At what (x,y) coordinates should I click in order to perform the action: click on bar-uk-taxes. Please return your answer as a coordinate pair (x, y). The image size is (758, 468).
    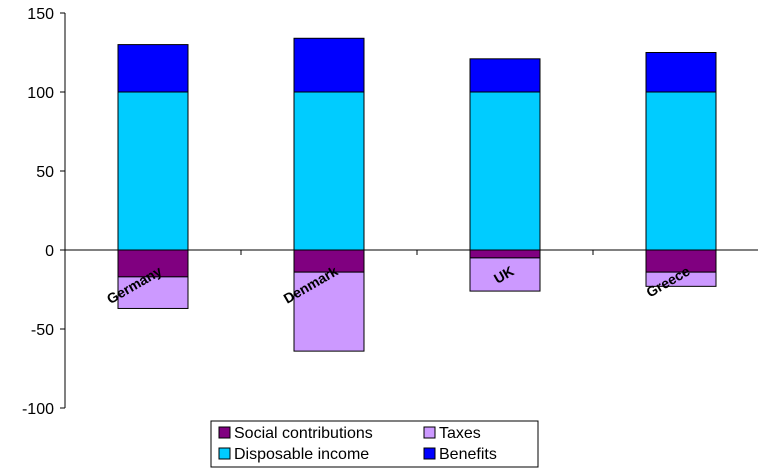
    Looking at the image, I should click on (505, 274).